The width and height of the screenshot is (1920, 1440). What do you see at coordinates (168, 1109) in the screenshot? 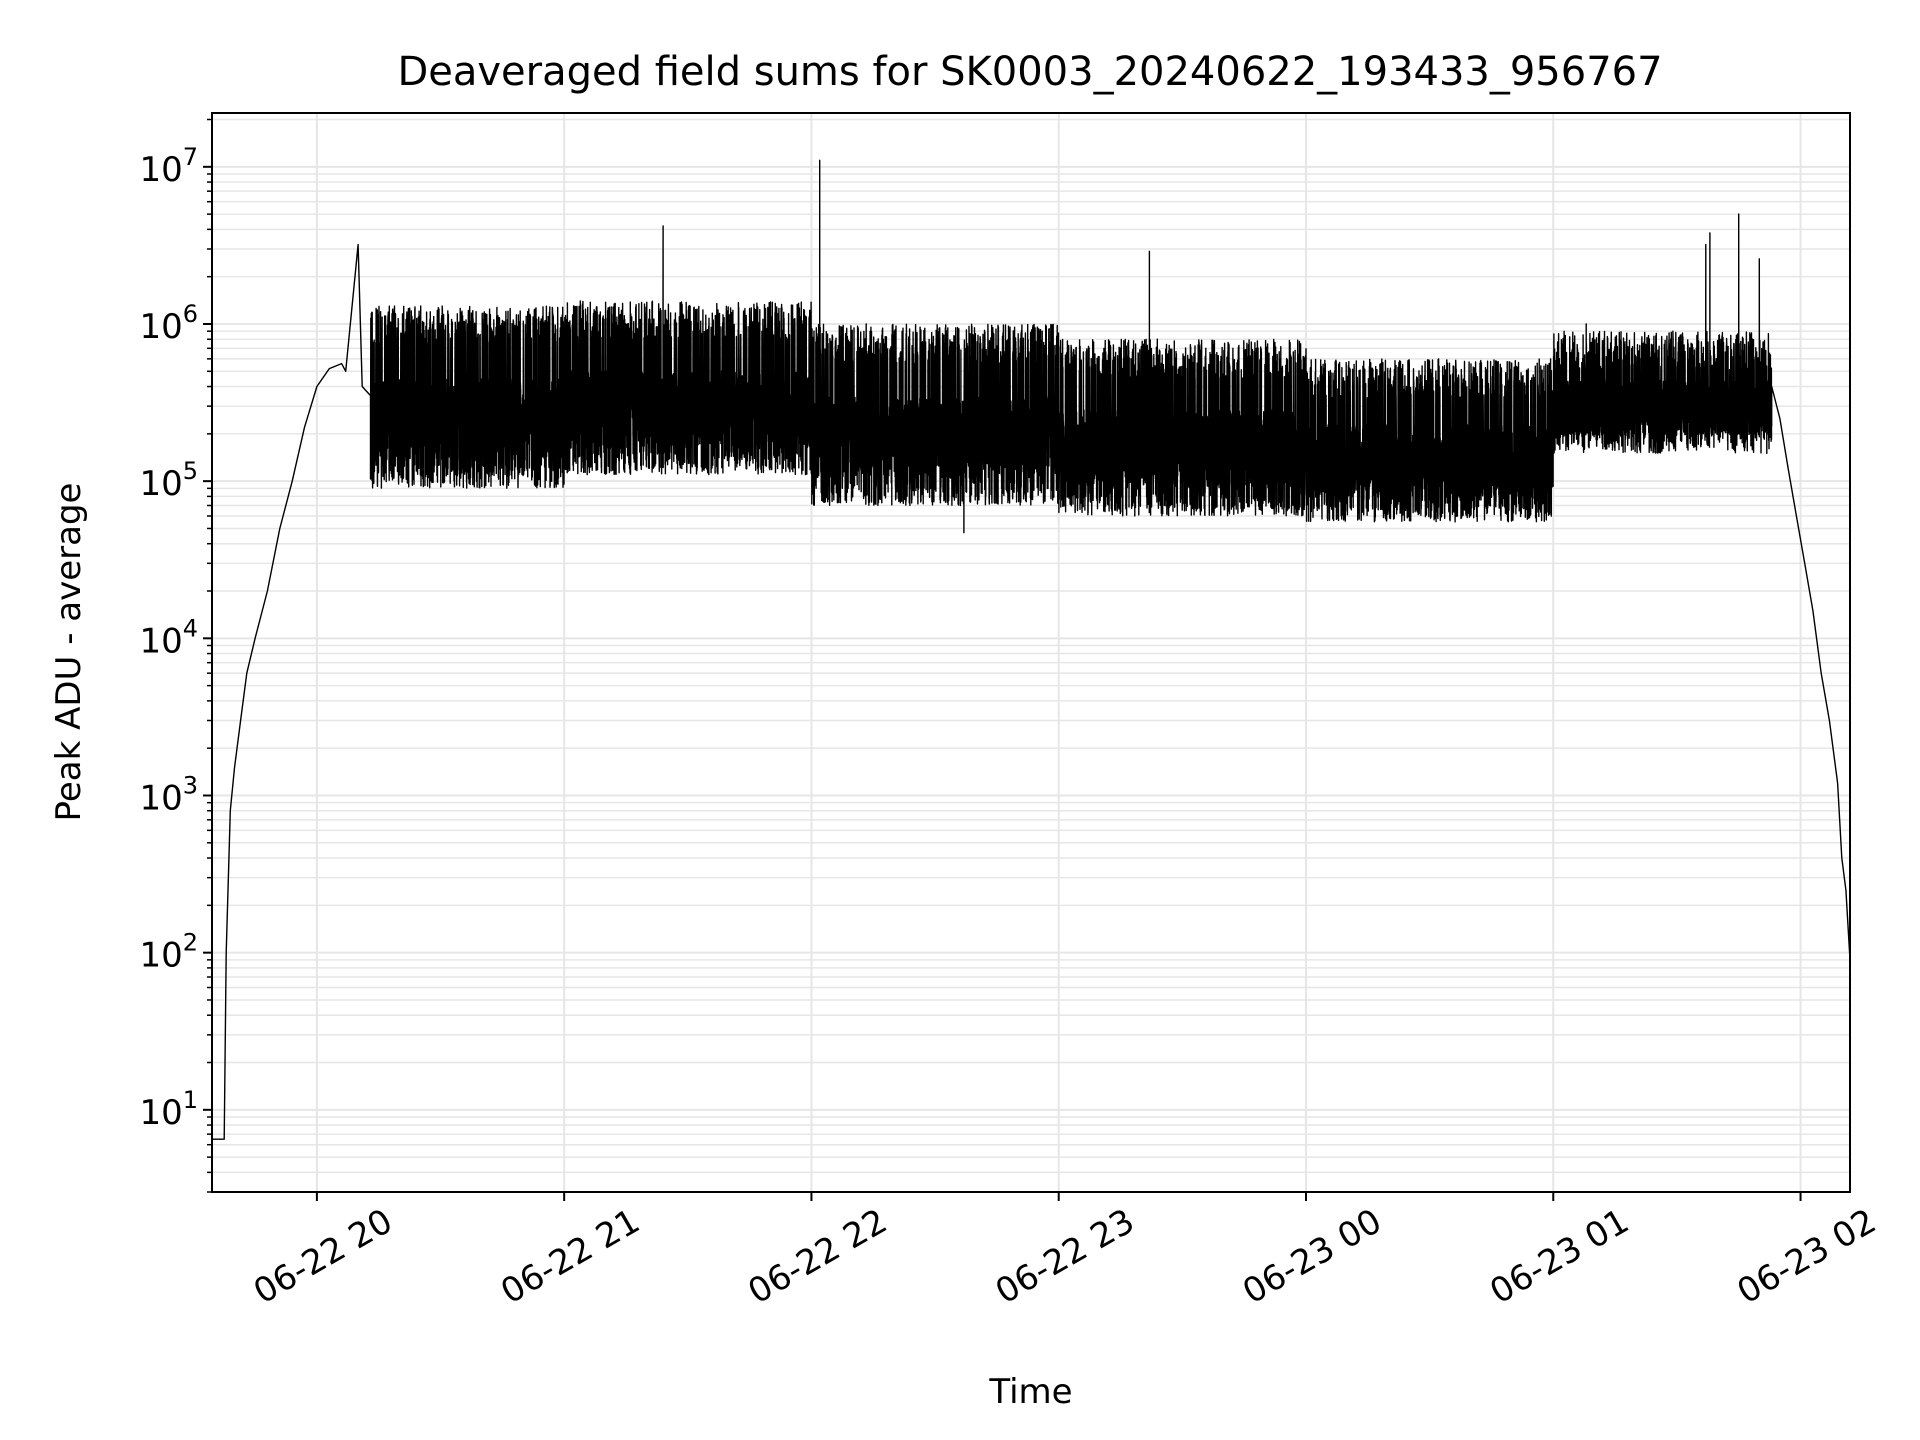
I see `y-tick-label: 10¹` at bounding box center [168, 1109].